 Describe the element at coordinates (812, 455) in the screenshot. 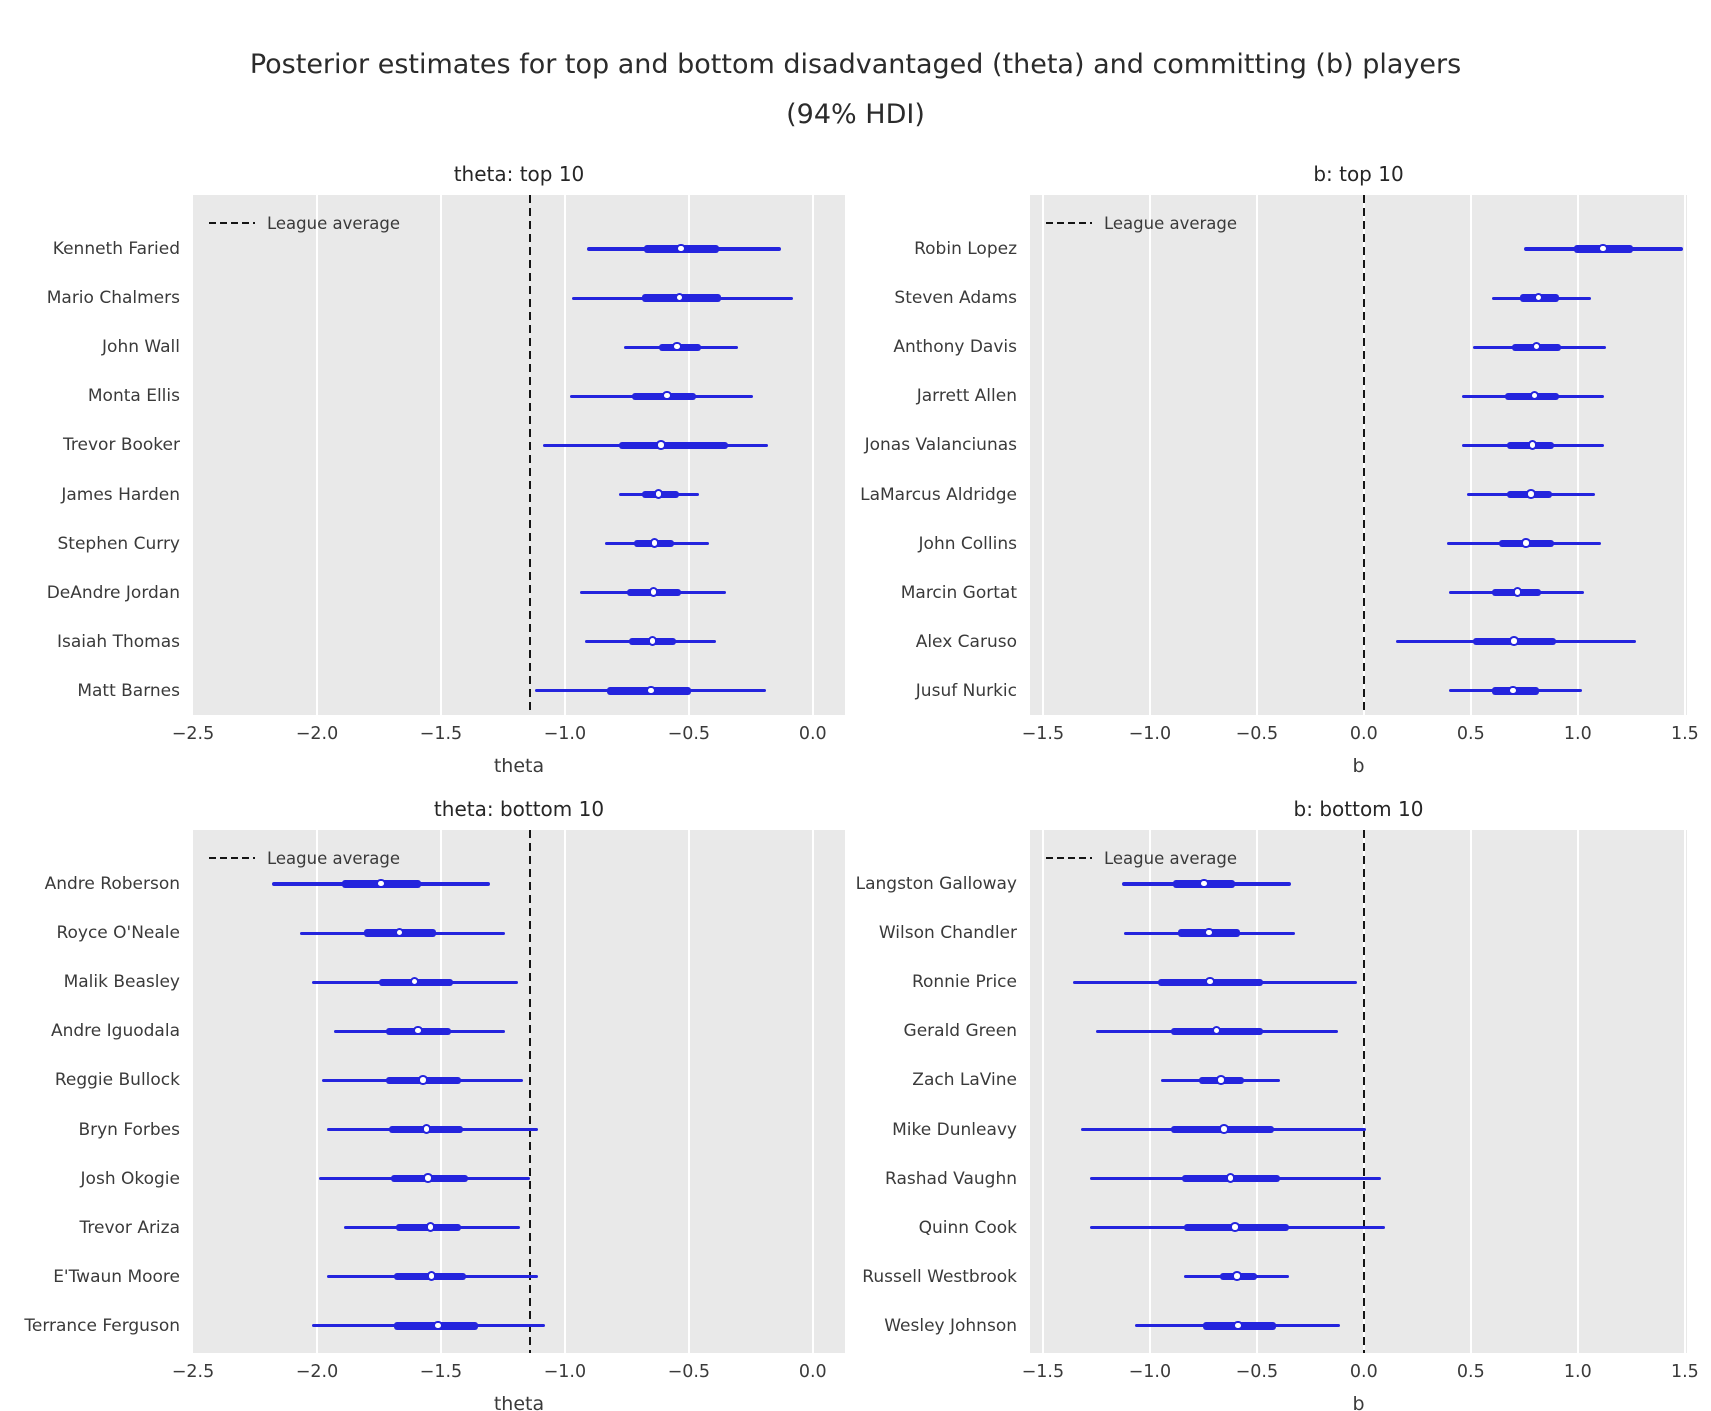

I see `gridline-0.0` at that location.